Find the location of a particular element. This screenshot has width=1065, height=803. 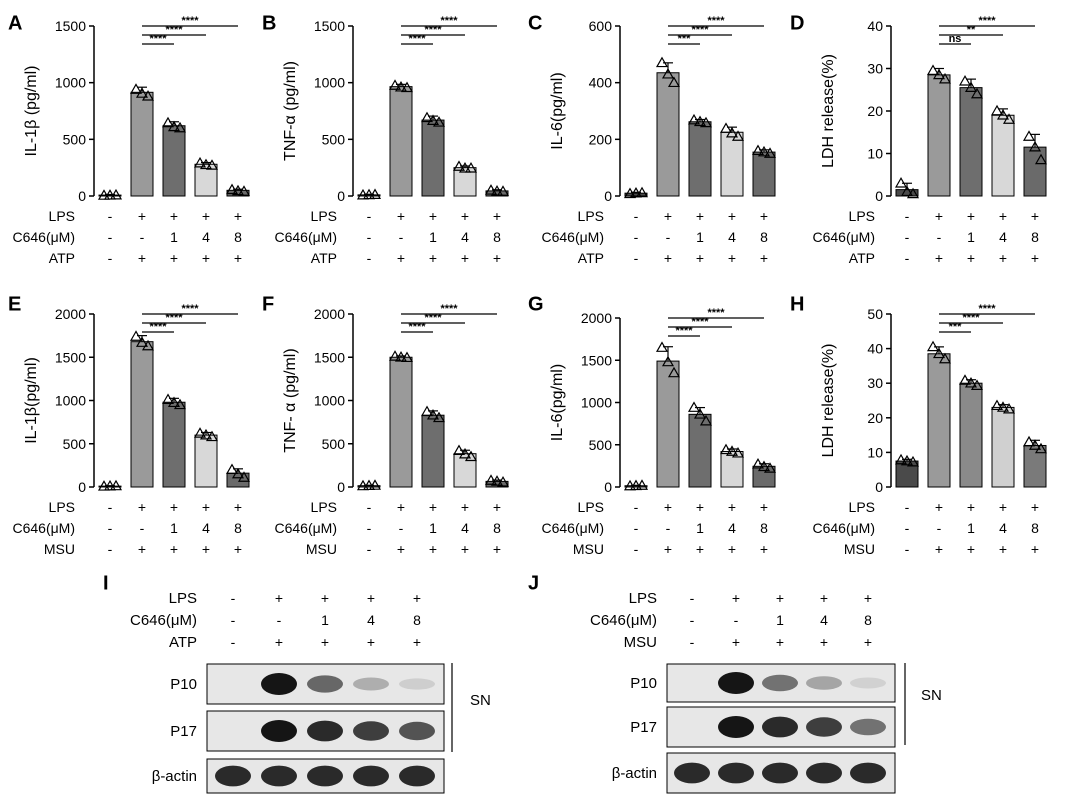

y-tick-label: 10 is located at coordinates (875, 154).